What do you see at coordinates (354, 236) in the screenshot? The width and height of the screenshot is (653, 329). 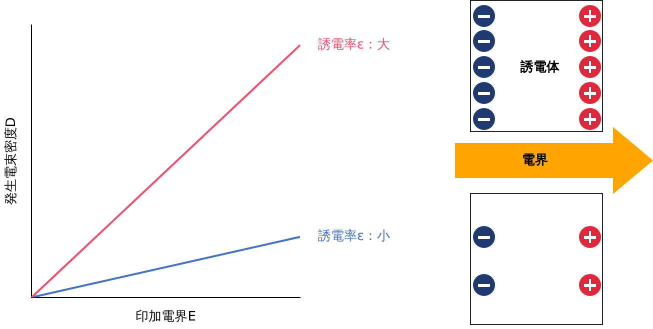 I see `series-label: 誘電率ε：小` at bounding box center [354, 236].